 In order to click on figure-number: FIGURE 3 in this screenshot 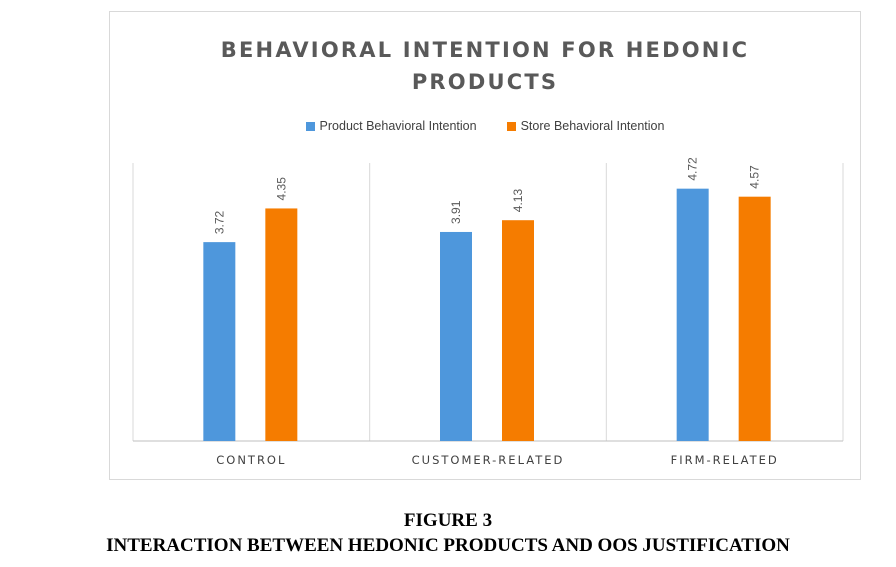, I will do `click(448, 520)`.